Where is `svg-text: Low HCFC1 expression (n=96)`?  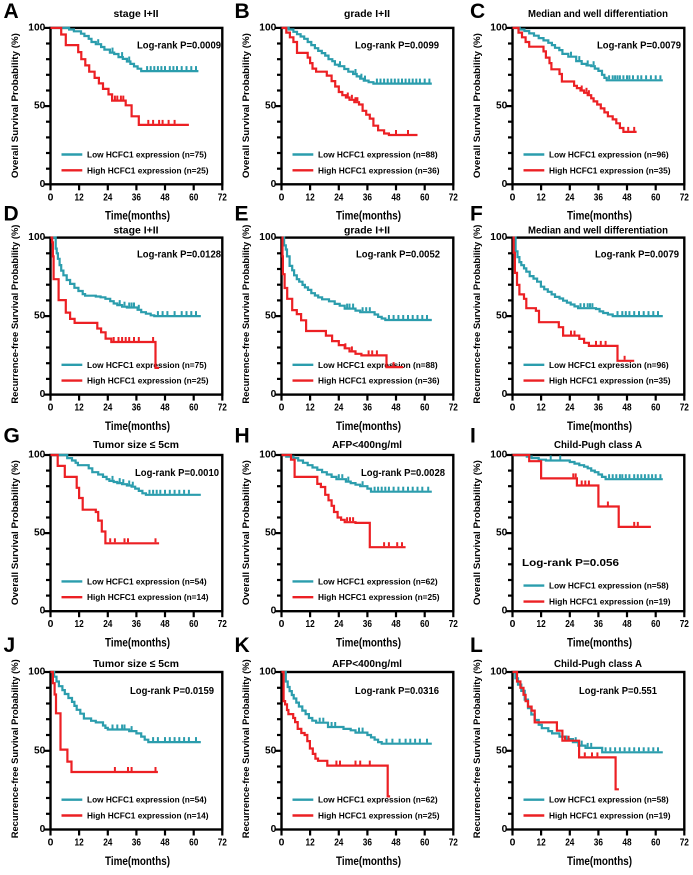 svg-text: Low HCFC1 expression (n=96) is located at coordinates (609, 155).